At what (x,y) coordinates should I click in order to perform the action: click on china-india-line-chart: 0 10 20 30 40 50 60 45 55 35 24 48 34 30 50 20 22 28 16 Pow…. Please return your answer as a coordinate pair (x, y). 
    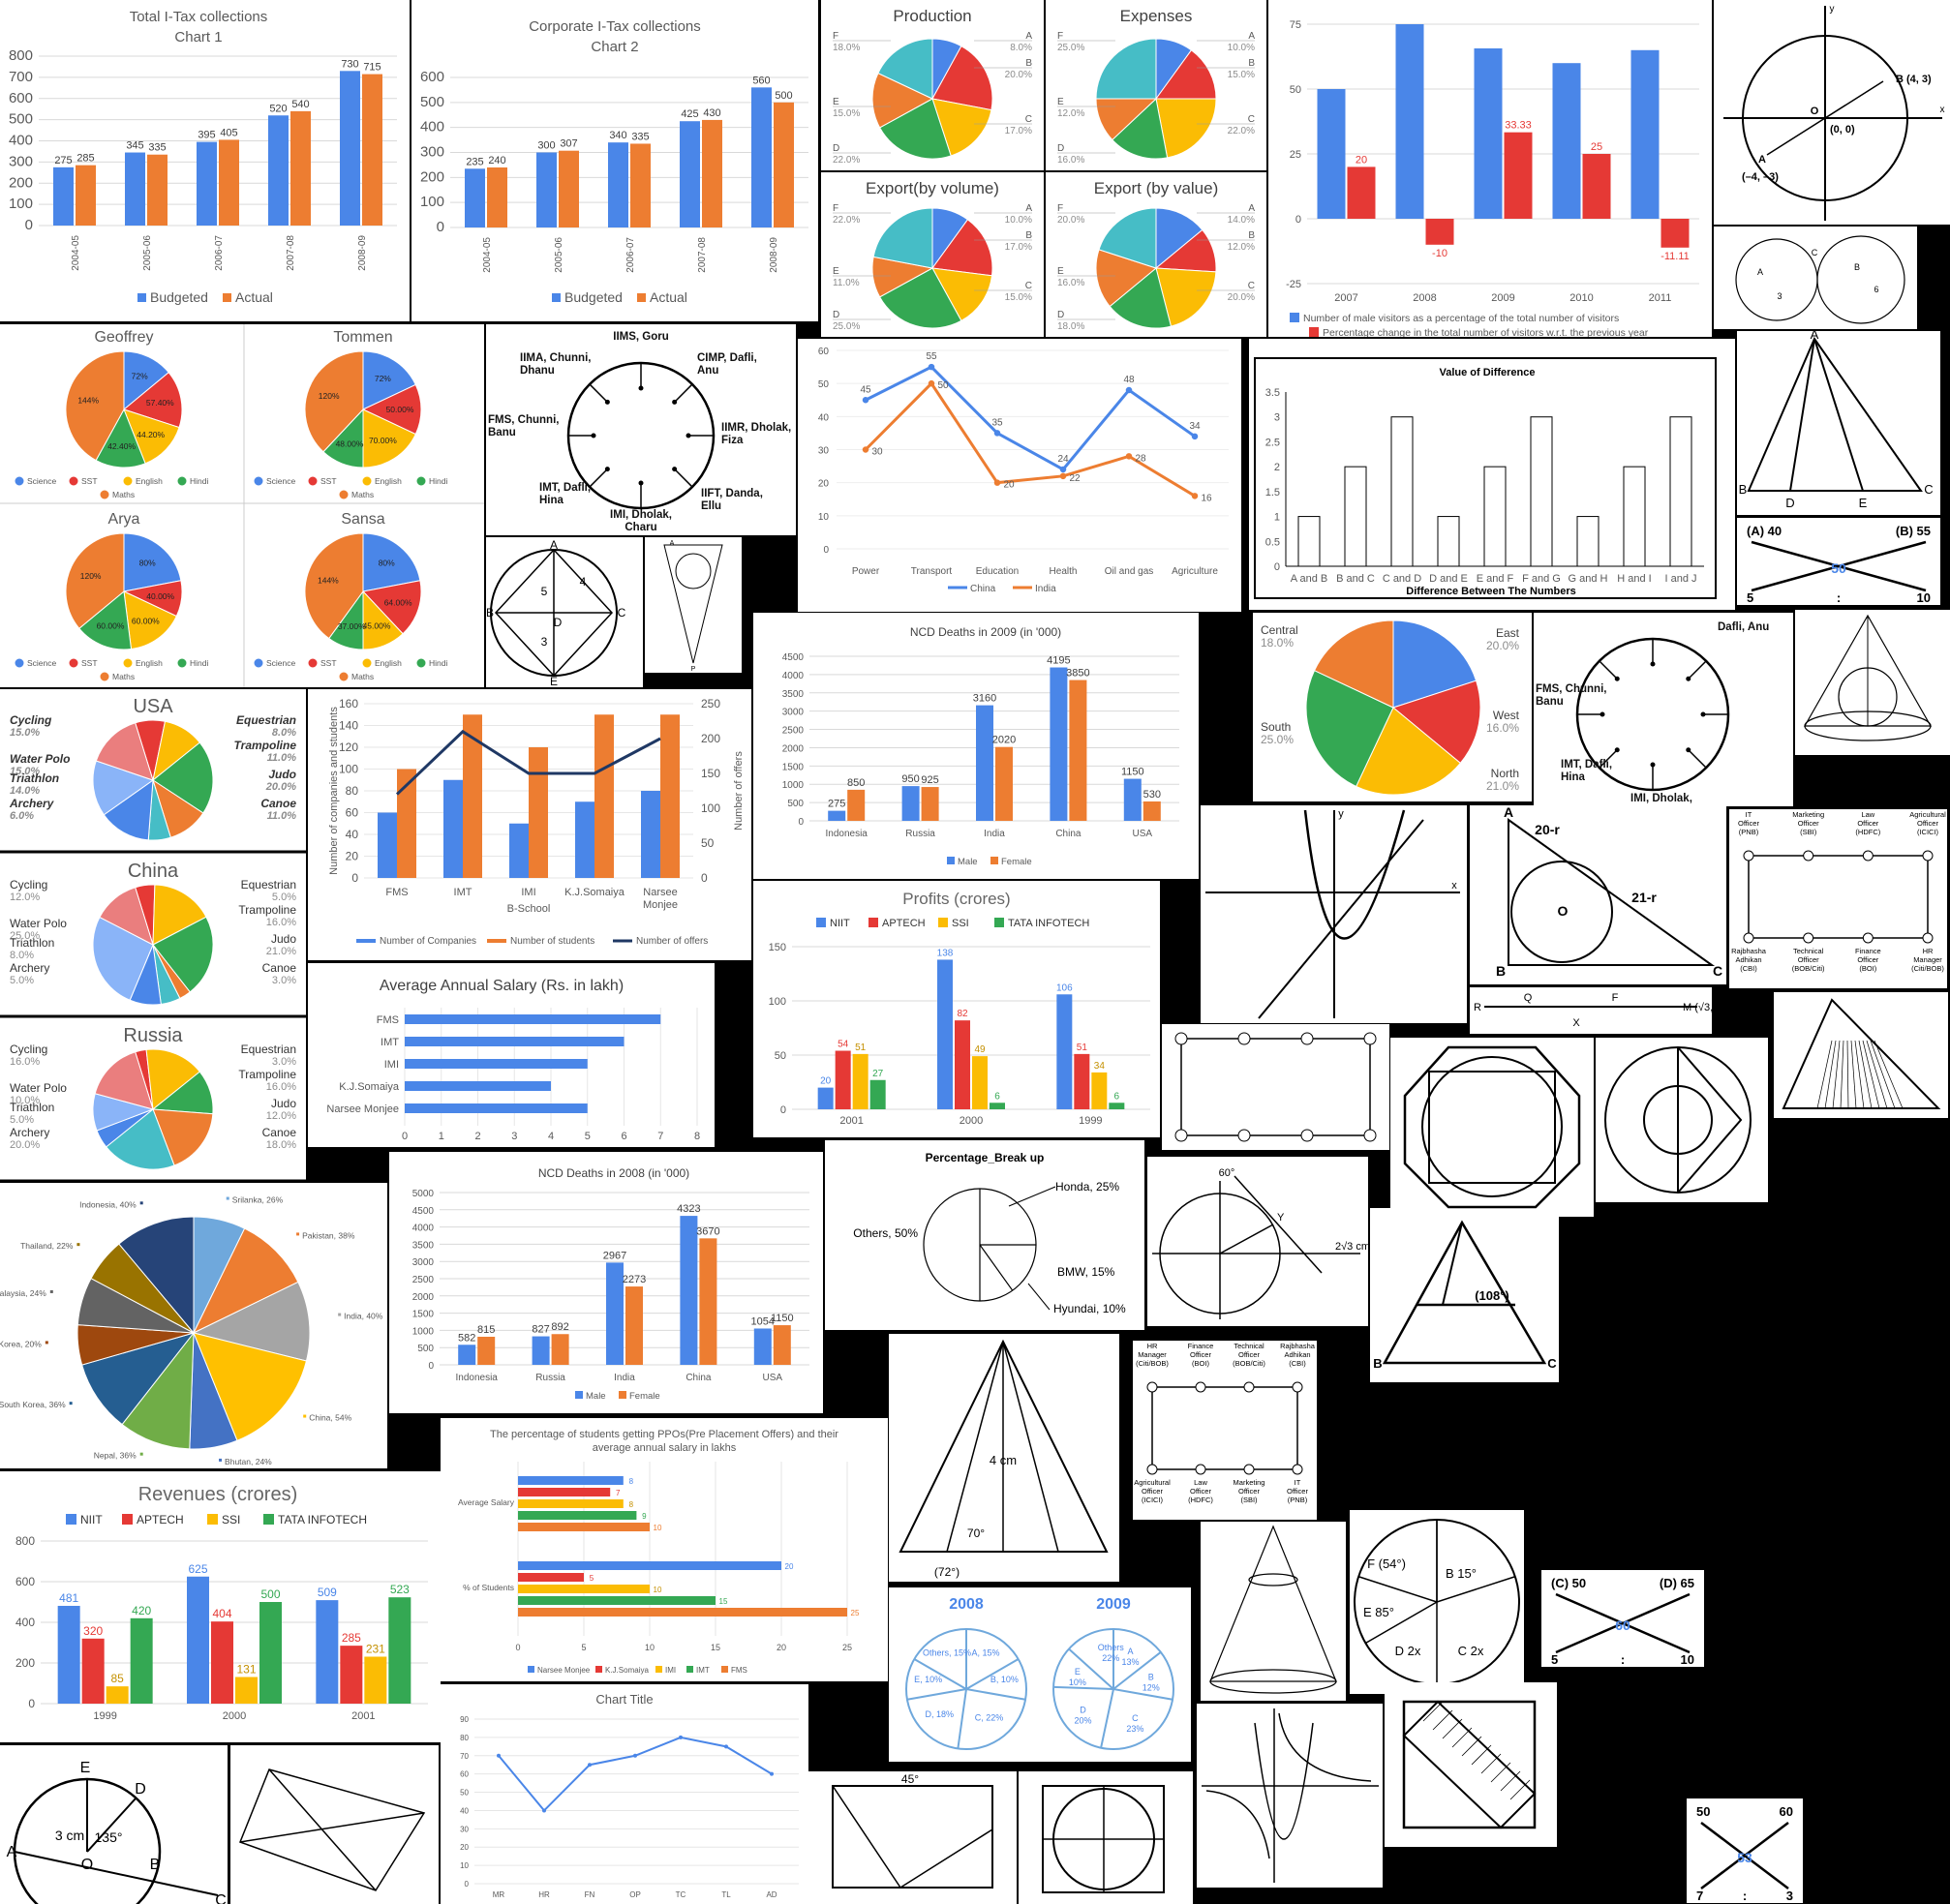
    Looking at the image, I should click on (1023, 470).